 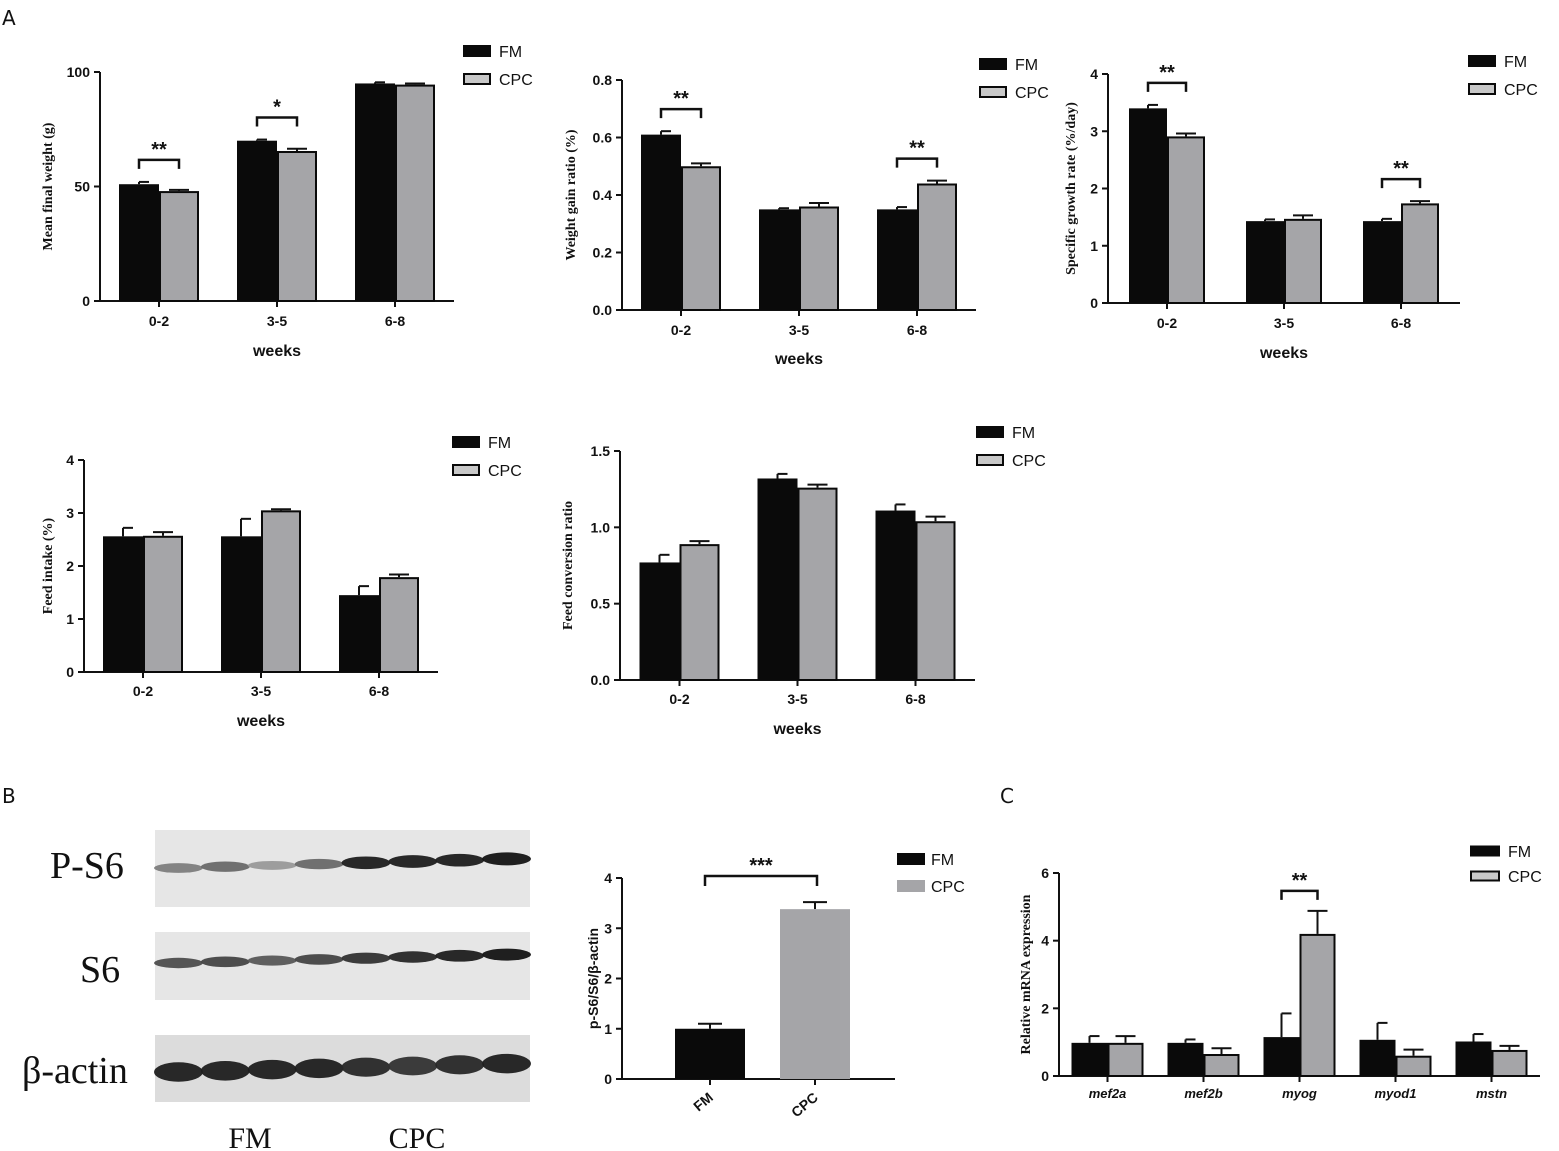 I want to click on y-axis-label: Feed conversion ratio, so click(x=568, y=565).